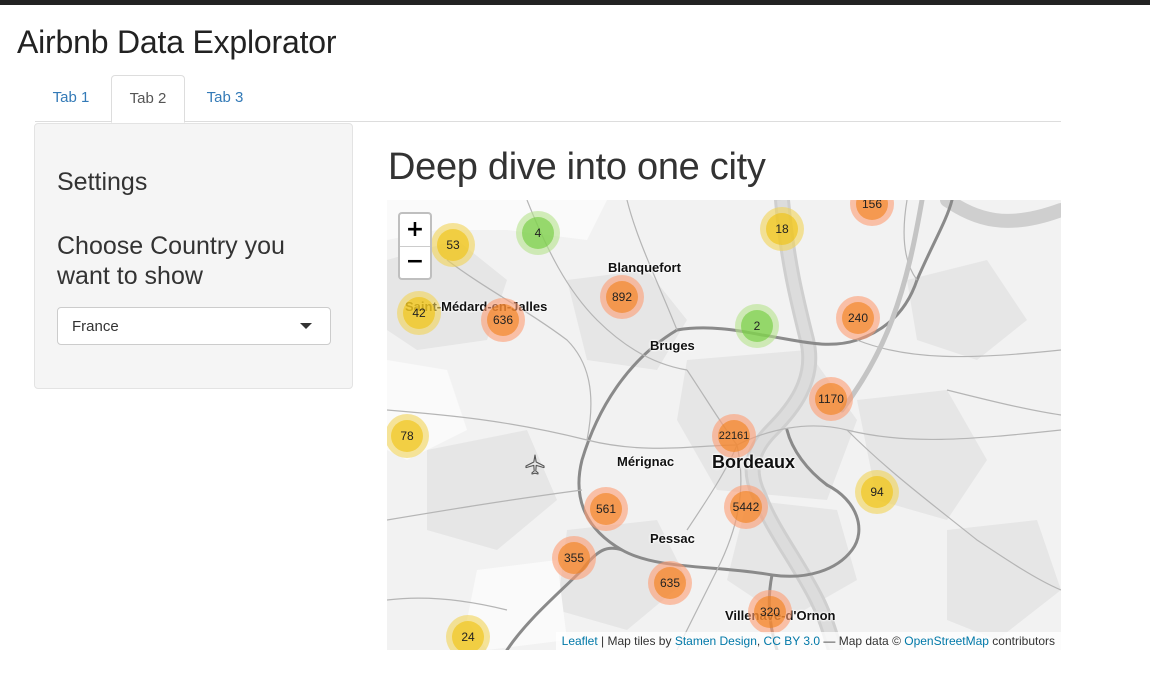  I want to click on cluster-marker: 320, so click(770, 612).